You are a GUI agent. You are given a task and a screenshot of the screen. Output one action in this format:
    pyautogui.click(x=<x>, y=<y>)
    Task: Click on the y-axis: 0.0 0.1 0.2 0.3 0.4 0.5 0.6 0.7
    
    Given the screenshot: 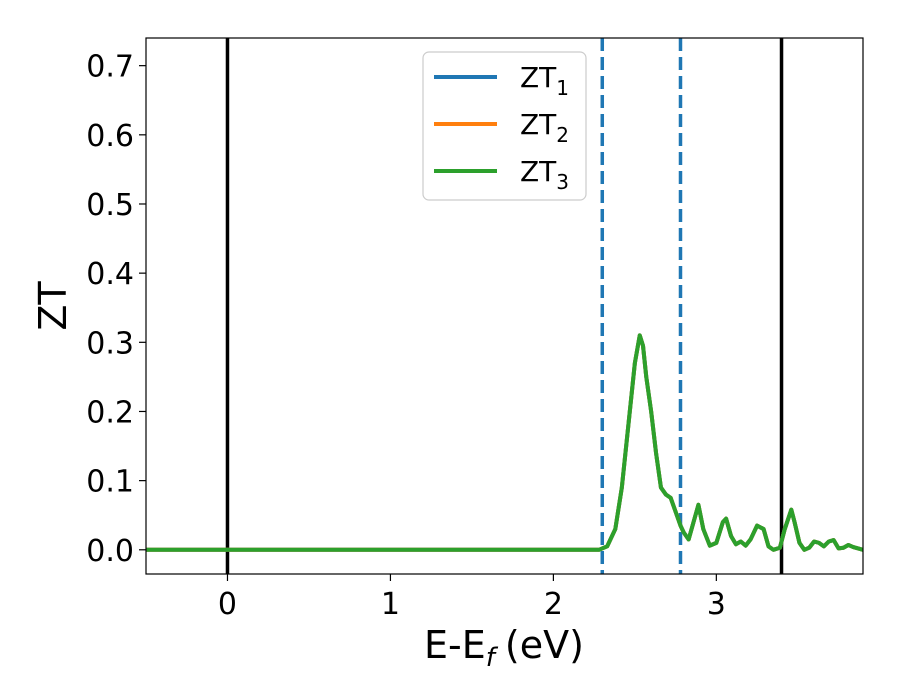 What is the action you would take?
    pyautogui.click(x=116, y=309)
    